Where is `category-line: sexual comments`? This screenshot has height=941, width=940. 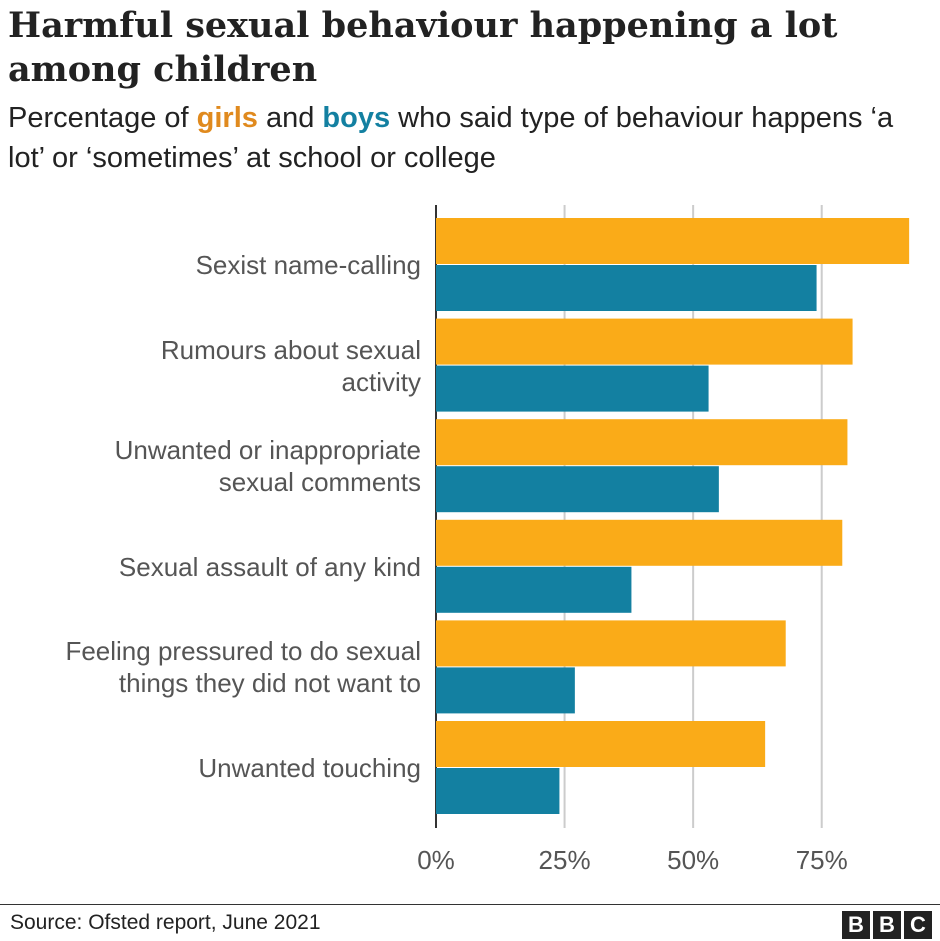
category-line: sexual comments is located at coordinates (319, 482).